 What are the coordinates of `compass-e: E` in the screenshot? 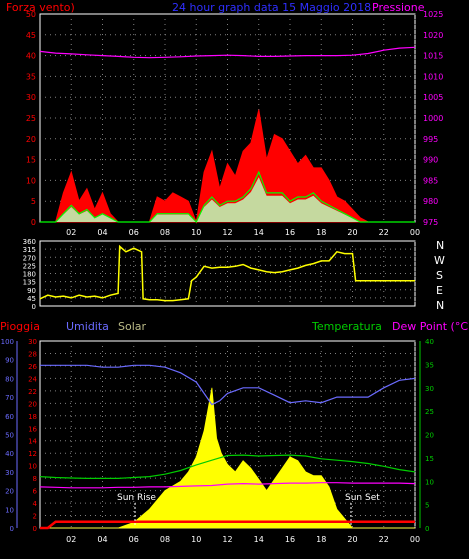 It's located at (439, 290).